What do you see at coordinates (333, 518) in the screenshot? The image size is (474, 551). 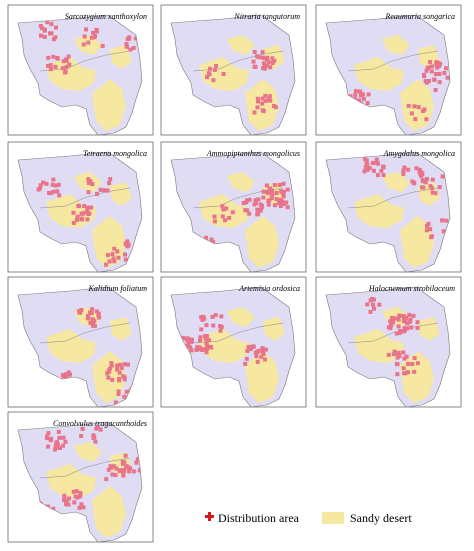 I see `sandy-icon` at bounding box center [333, 518].